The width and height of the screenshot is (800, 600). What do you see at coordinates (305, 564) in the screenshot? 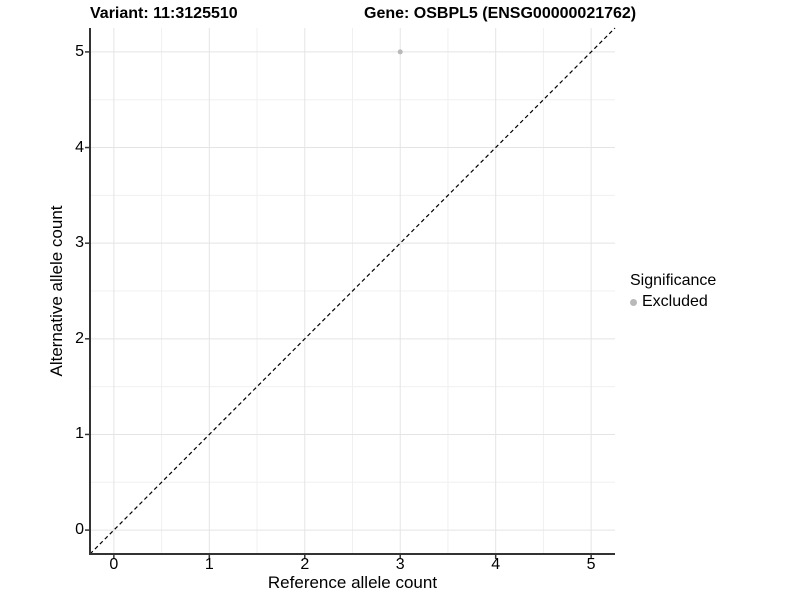
I see `x-tick-label: 2` at bounding box center [305, 564].